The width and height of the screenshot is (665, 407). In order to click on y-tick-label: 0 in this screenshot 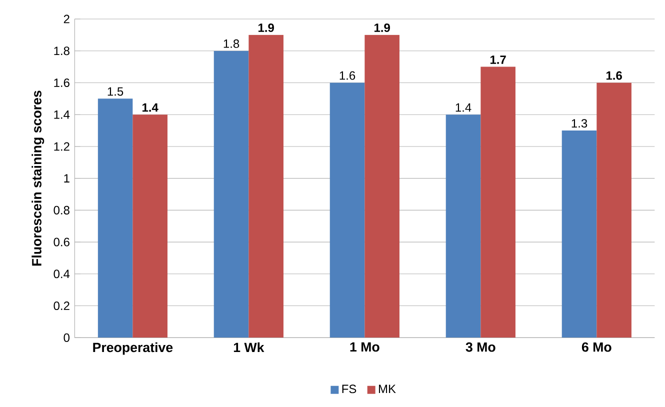, I will do `click(67, 337)`.